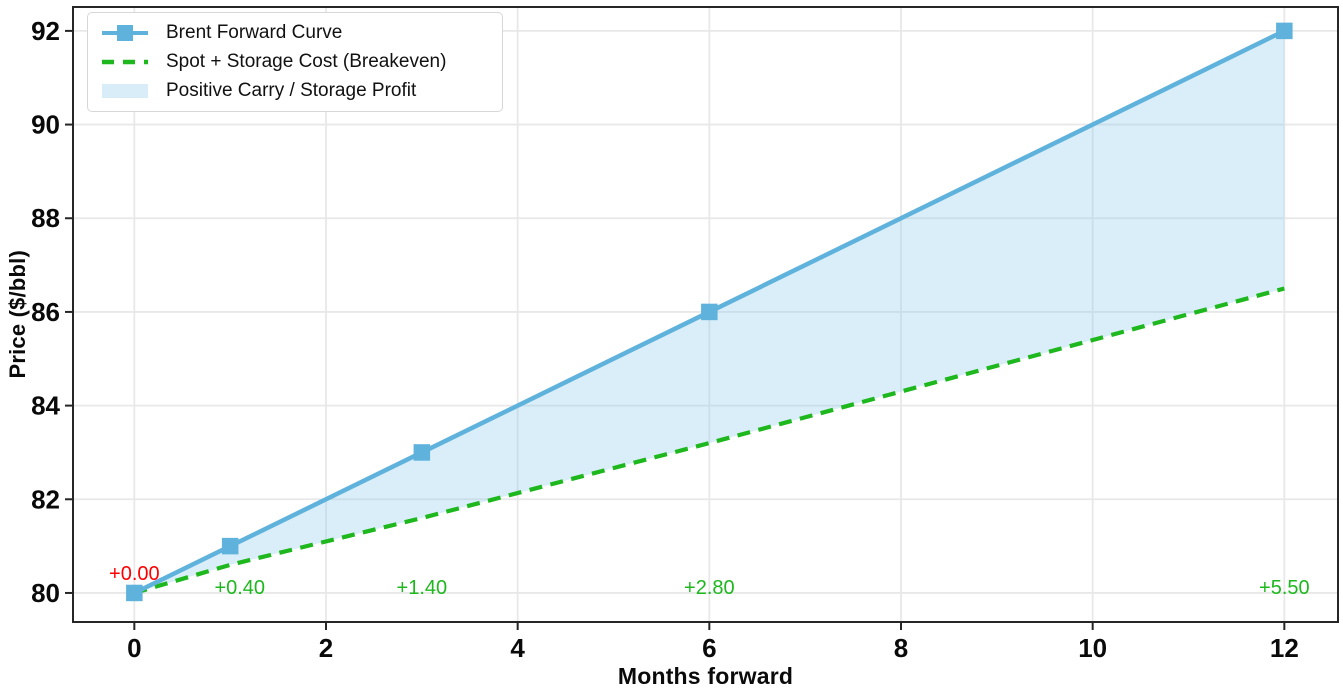 Image resolution: width=1343 pixels, height=692 pixels. I want to click on breakeven-dashed-line-icon, so click(125, 62).